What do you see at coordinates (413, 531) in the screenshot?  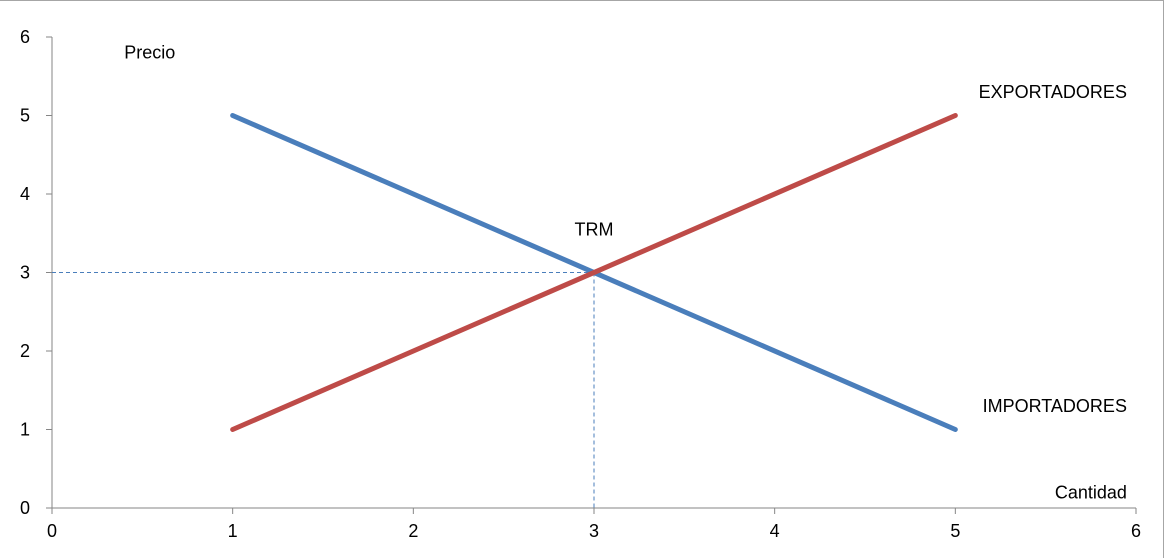 I see `x-tick-label: 2` at bounding box center [413, 531].